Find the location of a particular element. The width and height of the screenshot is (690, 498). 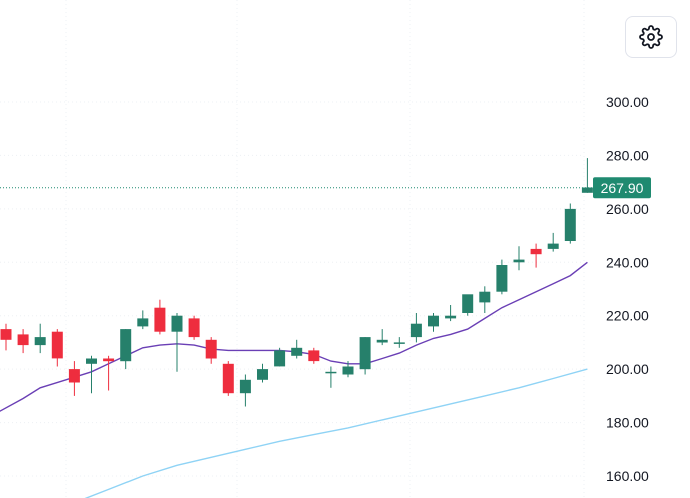

y-tick-label: 300.00 is located at coordinates (627, 102).